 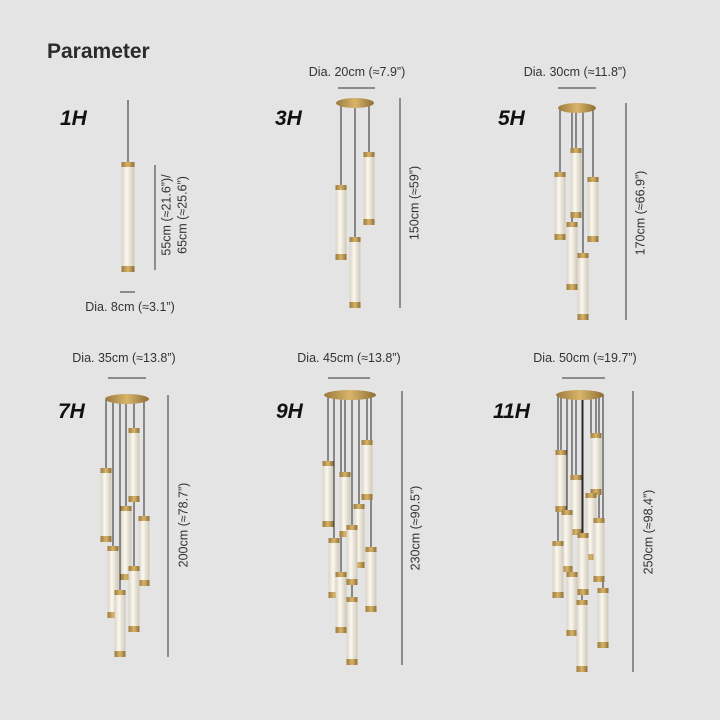 What do you see at coordinates (72, 411) in the screenshot?
I see `lamp-label: 7H` at bounding box center [72, 411].